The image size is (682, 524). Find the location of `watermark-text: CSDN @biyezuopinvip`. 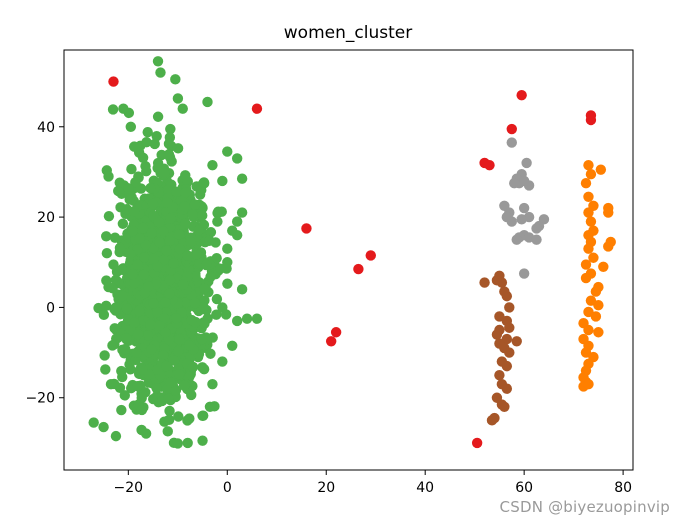

watermark-text: CSDN @biyezuopinvip is located at coordinates (584, 507).